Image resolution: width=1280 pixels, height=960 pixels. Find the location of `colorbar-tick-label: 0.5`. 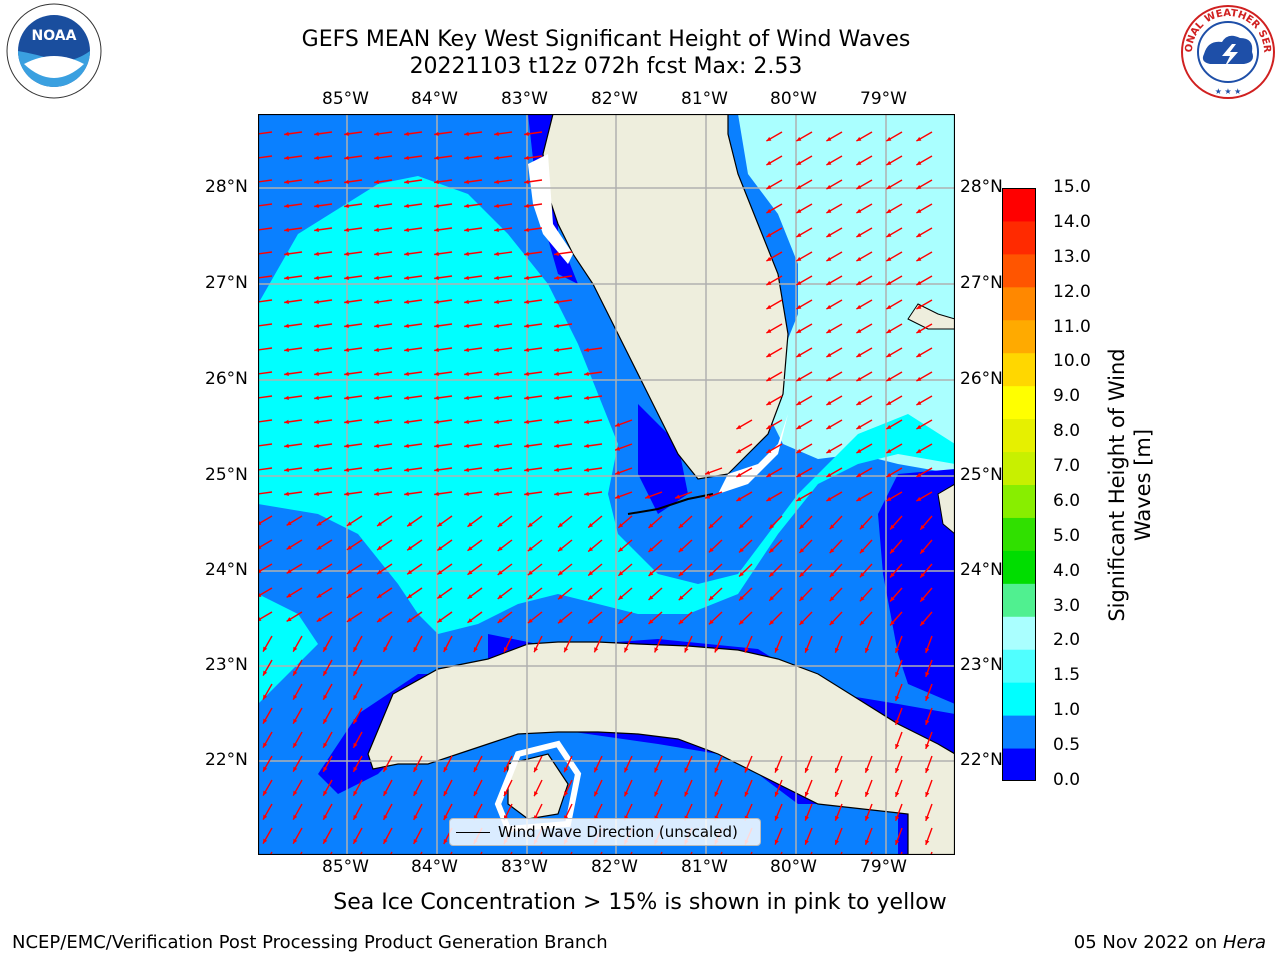

colorbar-tick-label: 0.5 is located at coordinates (1067, 745).